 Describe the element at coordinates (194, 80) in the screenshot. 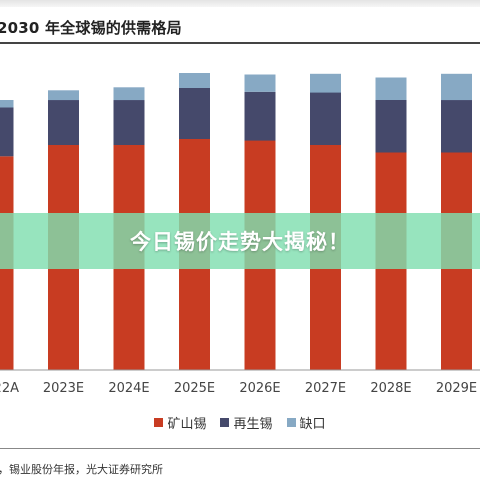

I see `bar-gap-2025E` at that location.